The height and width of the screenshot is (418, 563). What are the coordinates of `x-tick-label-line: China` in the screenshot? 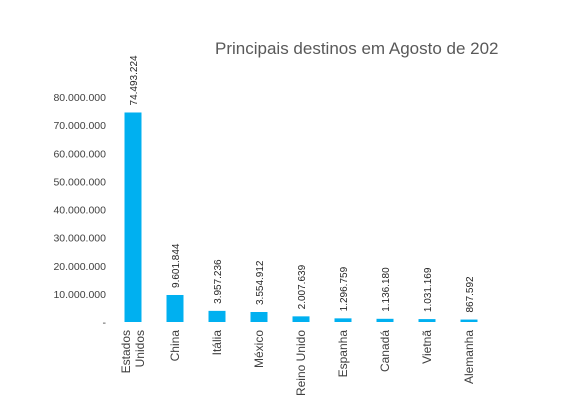 It's located at (175, 346).